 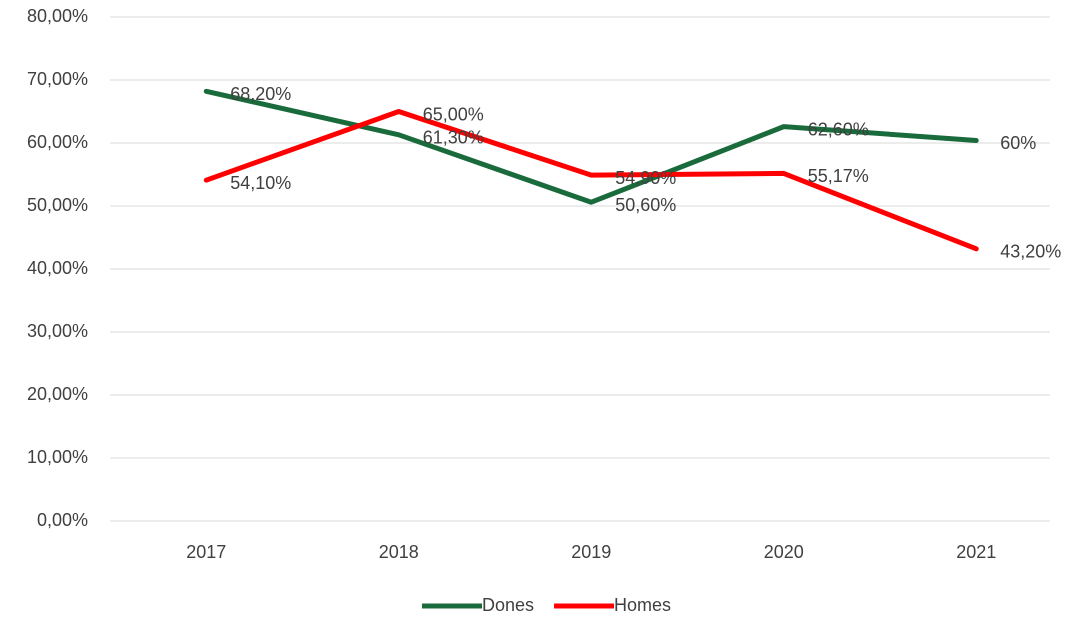 What do you see at coordinates (1018, 143) in the screenshot?
I see `data-label: 60%` at bounding box center [1018, 143].